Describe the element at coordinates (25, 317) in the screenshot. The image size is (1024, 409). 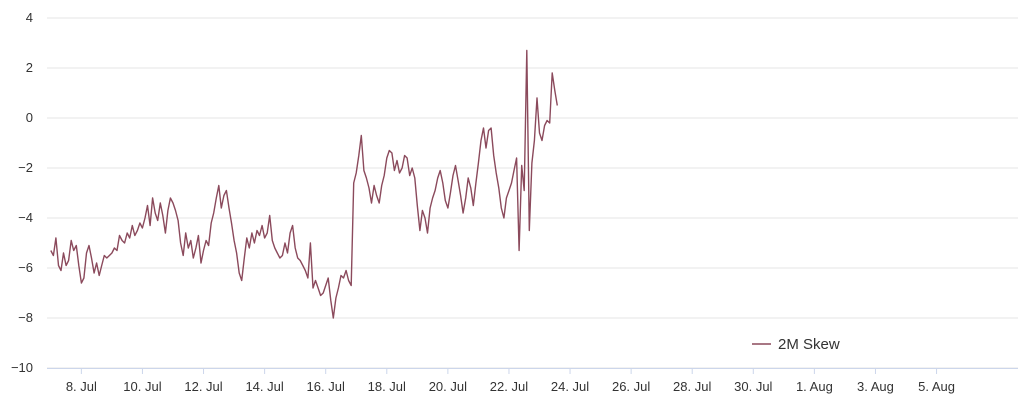
I see `y-tick-label: −8` at that location.